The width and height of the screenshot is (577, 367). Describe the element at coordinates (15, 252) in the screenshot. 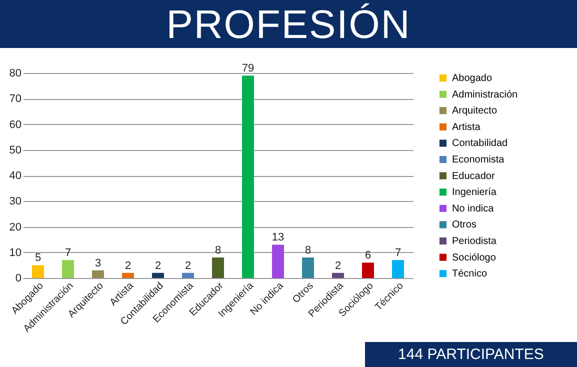

I see `y-tick-label: 10` at that location.